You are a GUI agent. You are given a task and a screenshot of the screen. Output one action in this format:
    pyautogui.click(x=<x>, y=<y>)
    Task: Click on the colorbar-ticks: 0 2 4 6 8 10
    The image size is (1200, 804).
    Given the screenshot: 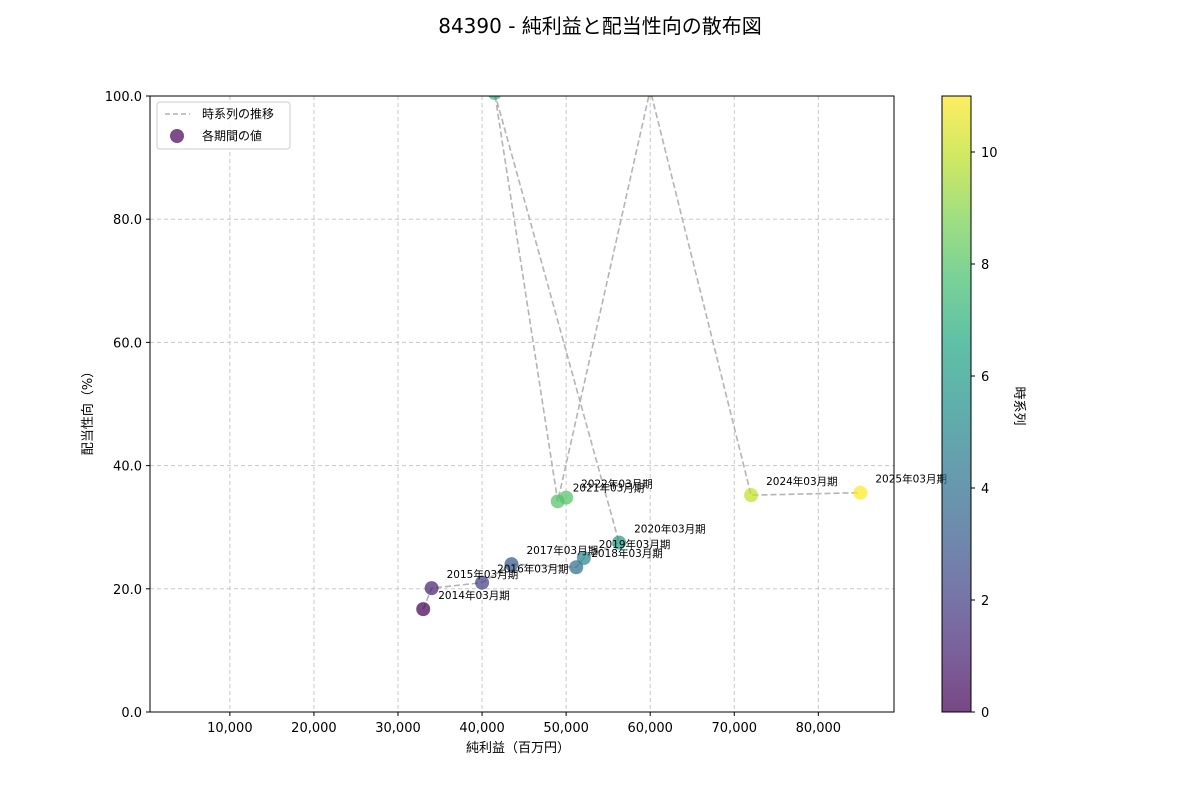 What is the action you would take?
    pyautogui.click(x=984, y=433)
    